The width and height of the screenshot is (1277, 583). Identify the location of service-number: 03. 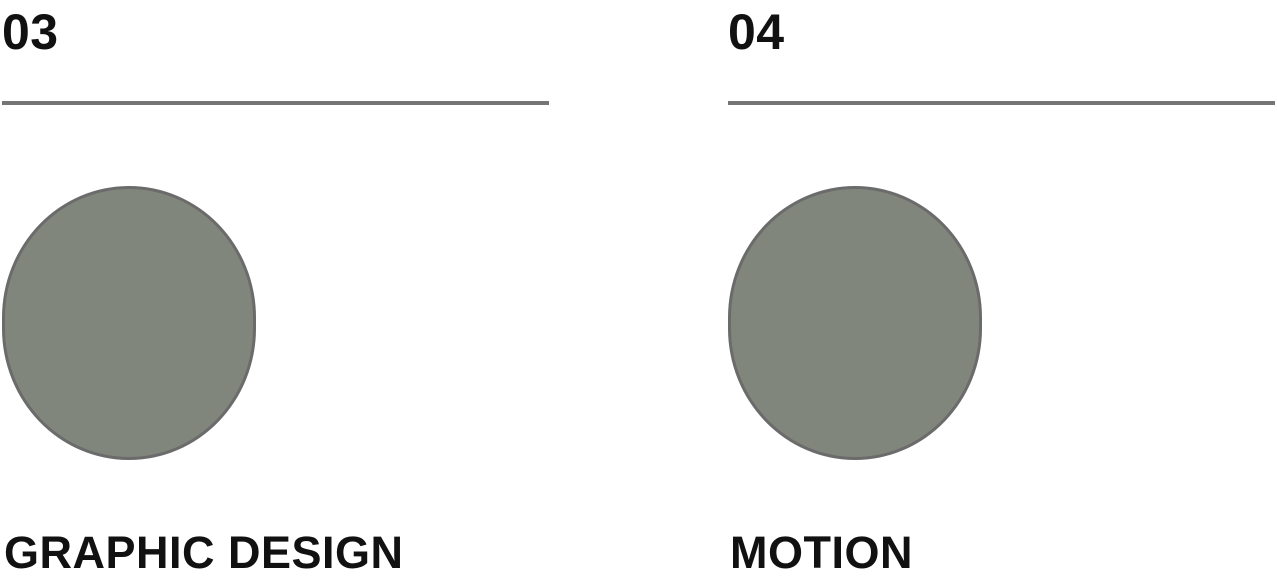
(30, 32).